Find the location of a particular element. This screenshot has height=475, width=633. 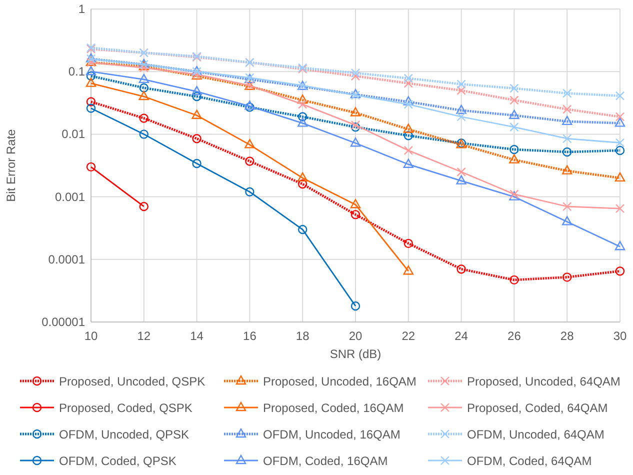

legend-label: Proposed, Coded, 16QAM is located at coordinates (333, 408).